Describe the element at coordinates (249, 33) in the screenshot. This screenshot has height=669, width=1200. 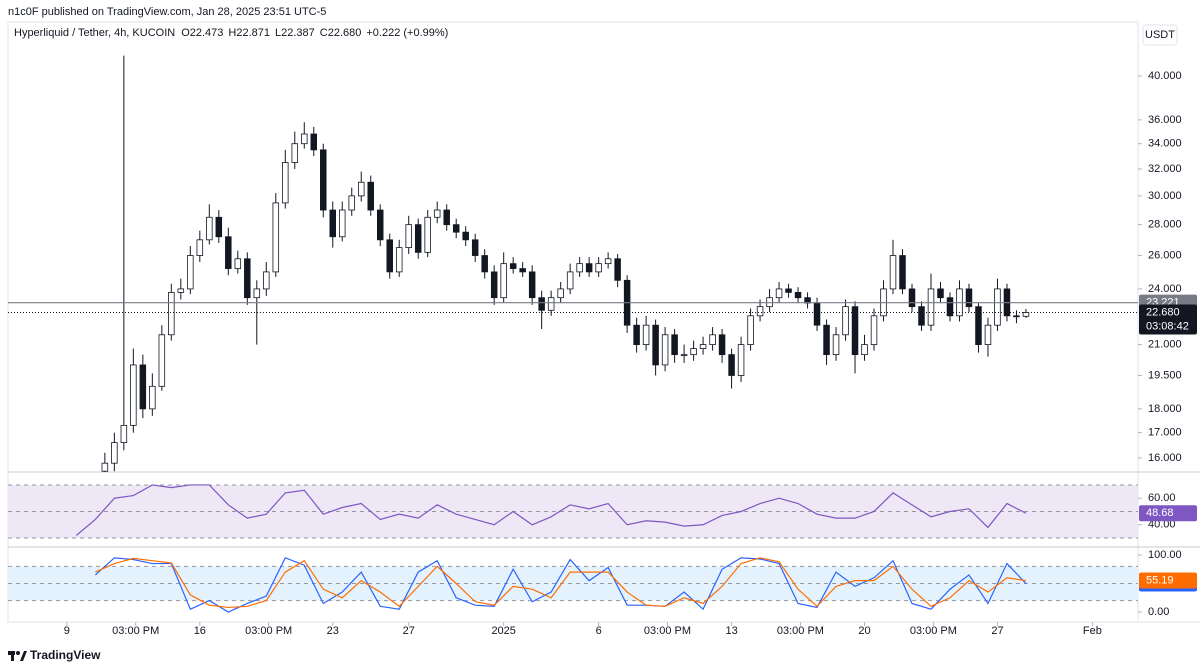
I see `legend-value: H22.871` at that location.